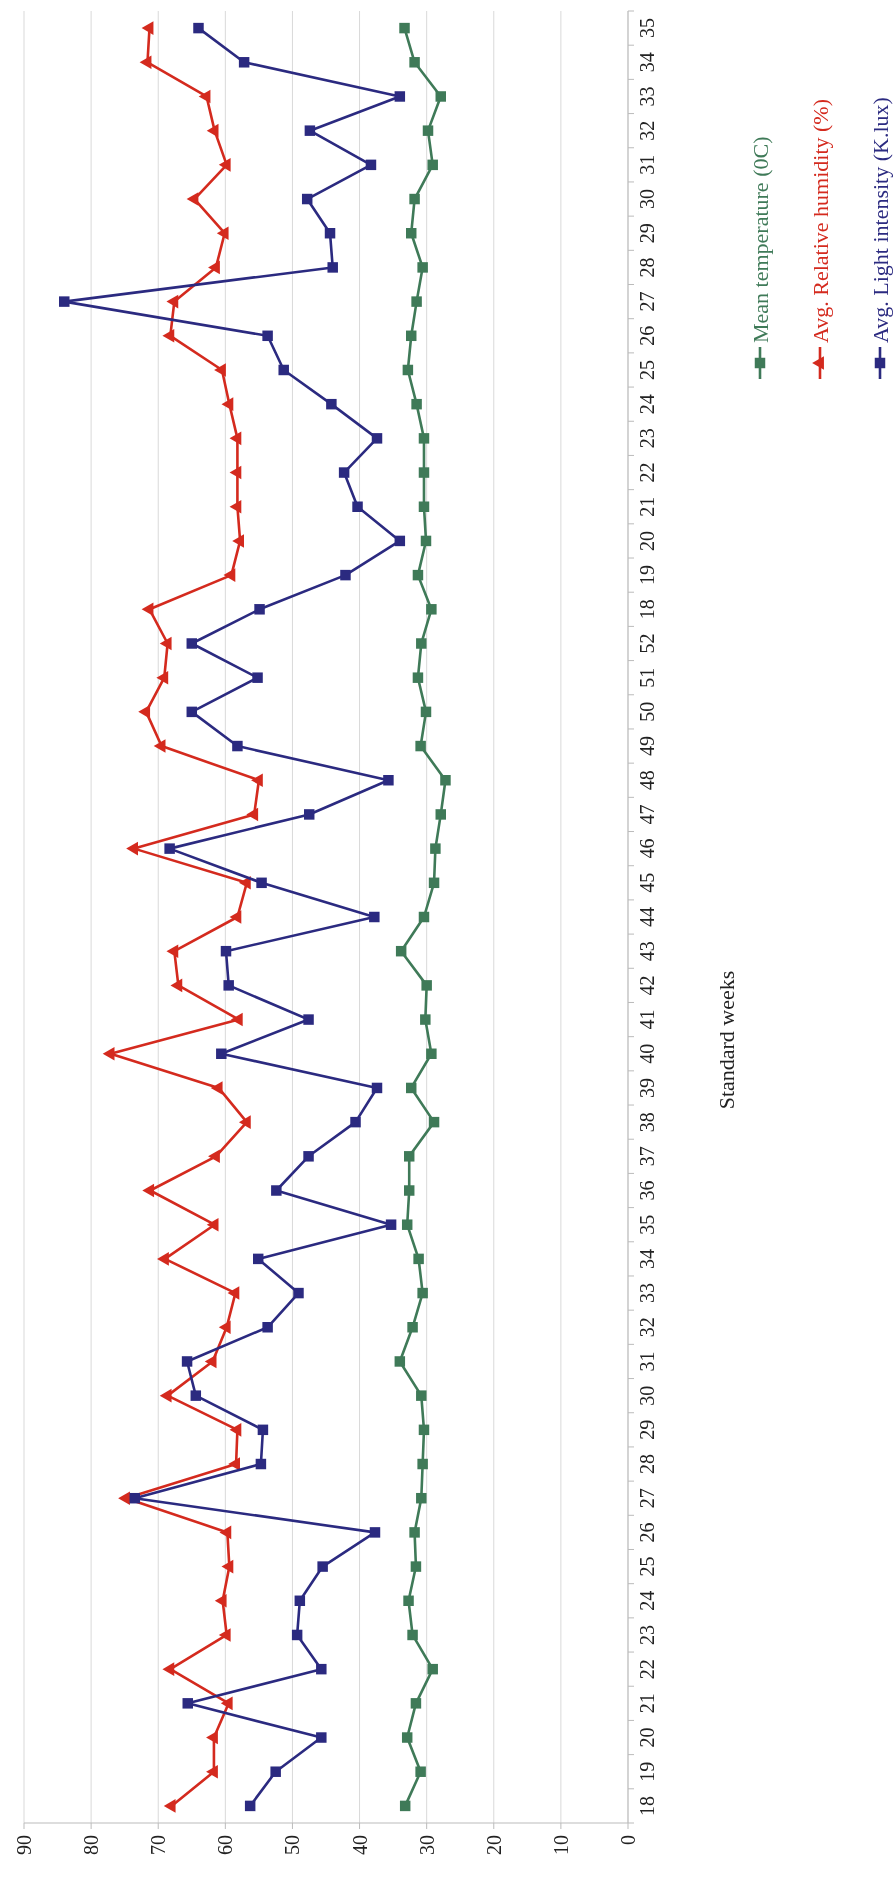 This screenshot has height=1887, width=895. I want to click on y-tick-label: 26, so click(647, 1532).